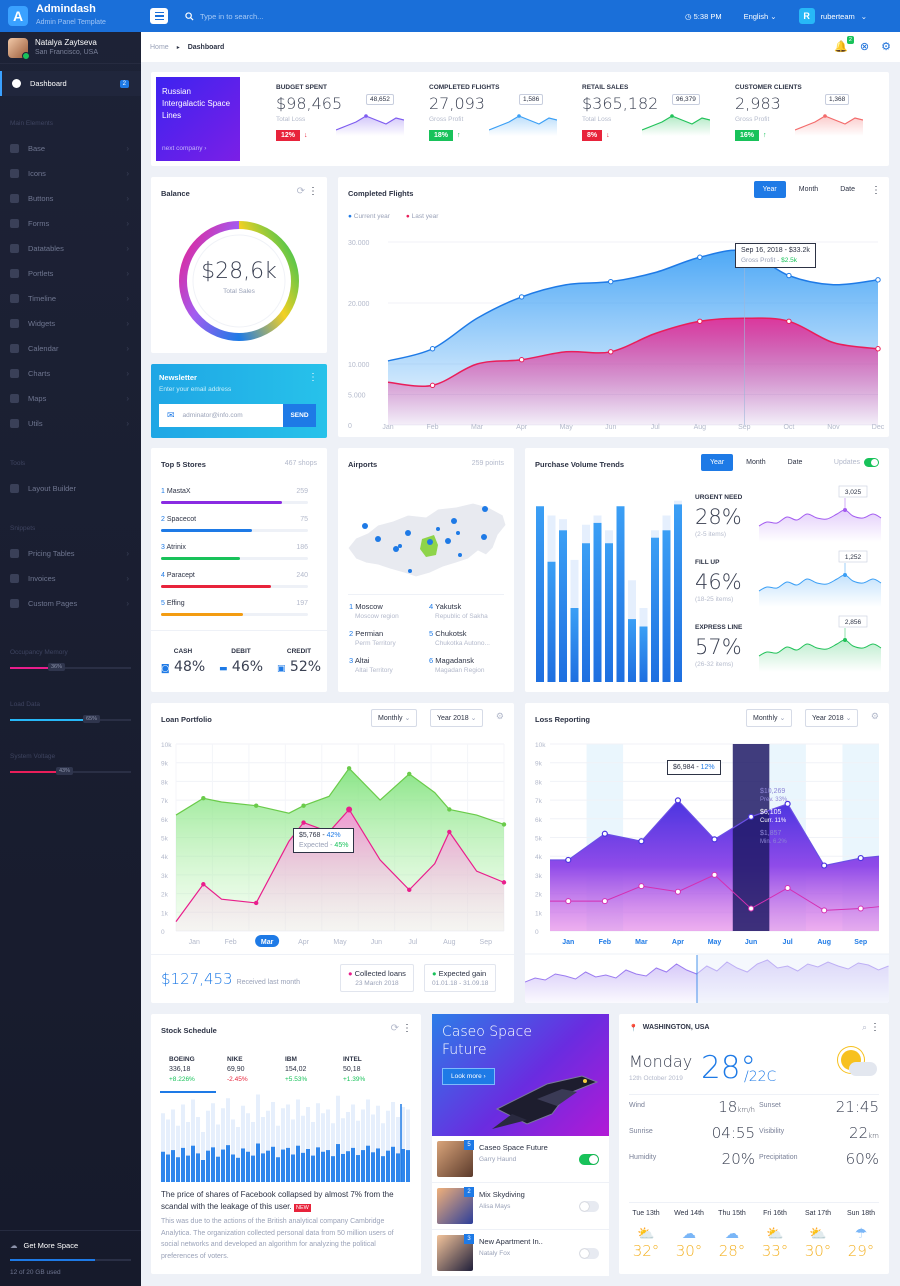 This screenshot has width=900, height=1286. Describe the element at coordinates (377, 978) in the screenshot. I see `loan-legend-item: ● Collected loans 23 March 2018` at that location.